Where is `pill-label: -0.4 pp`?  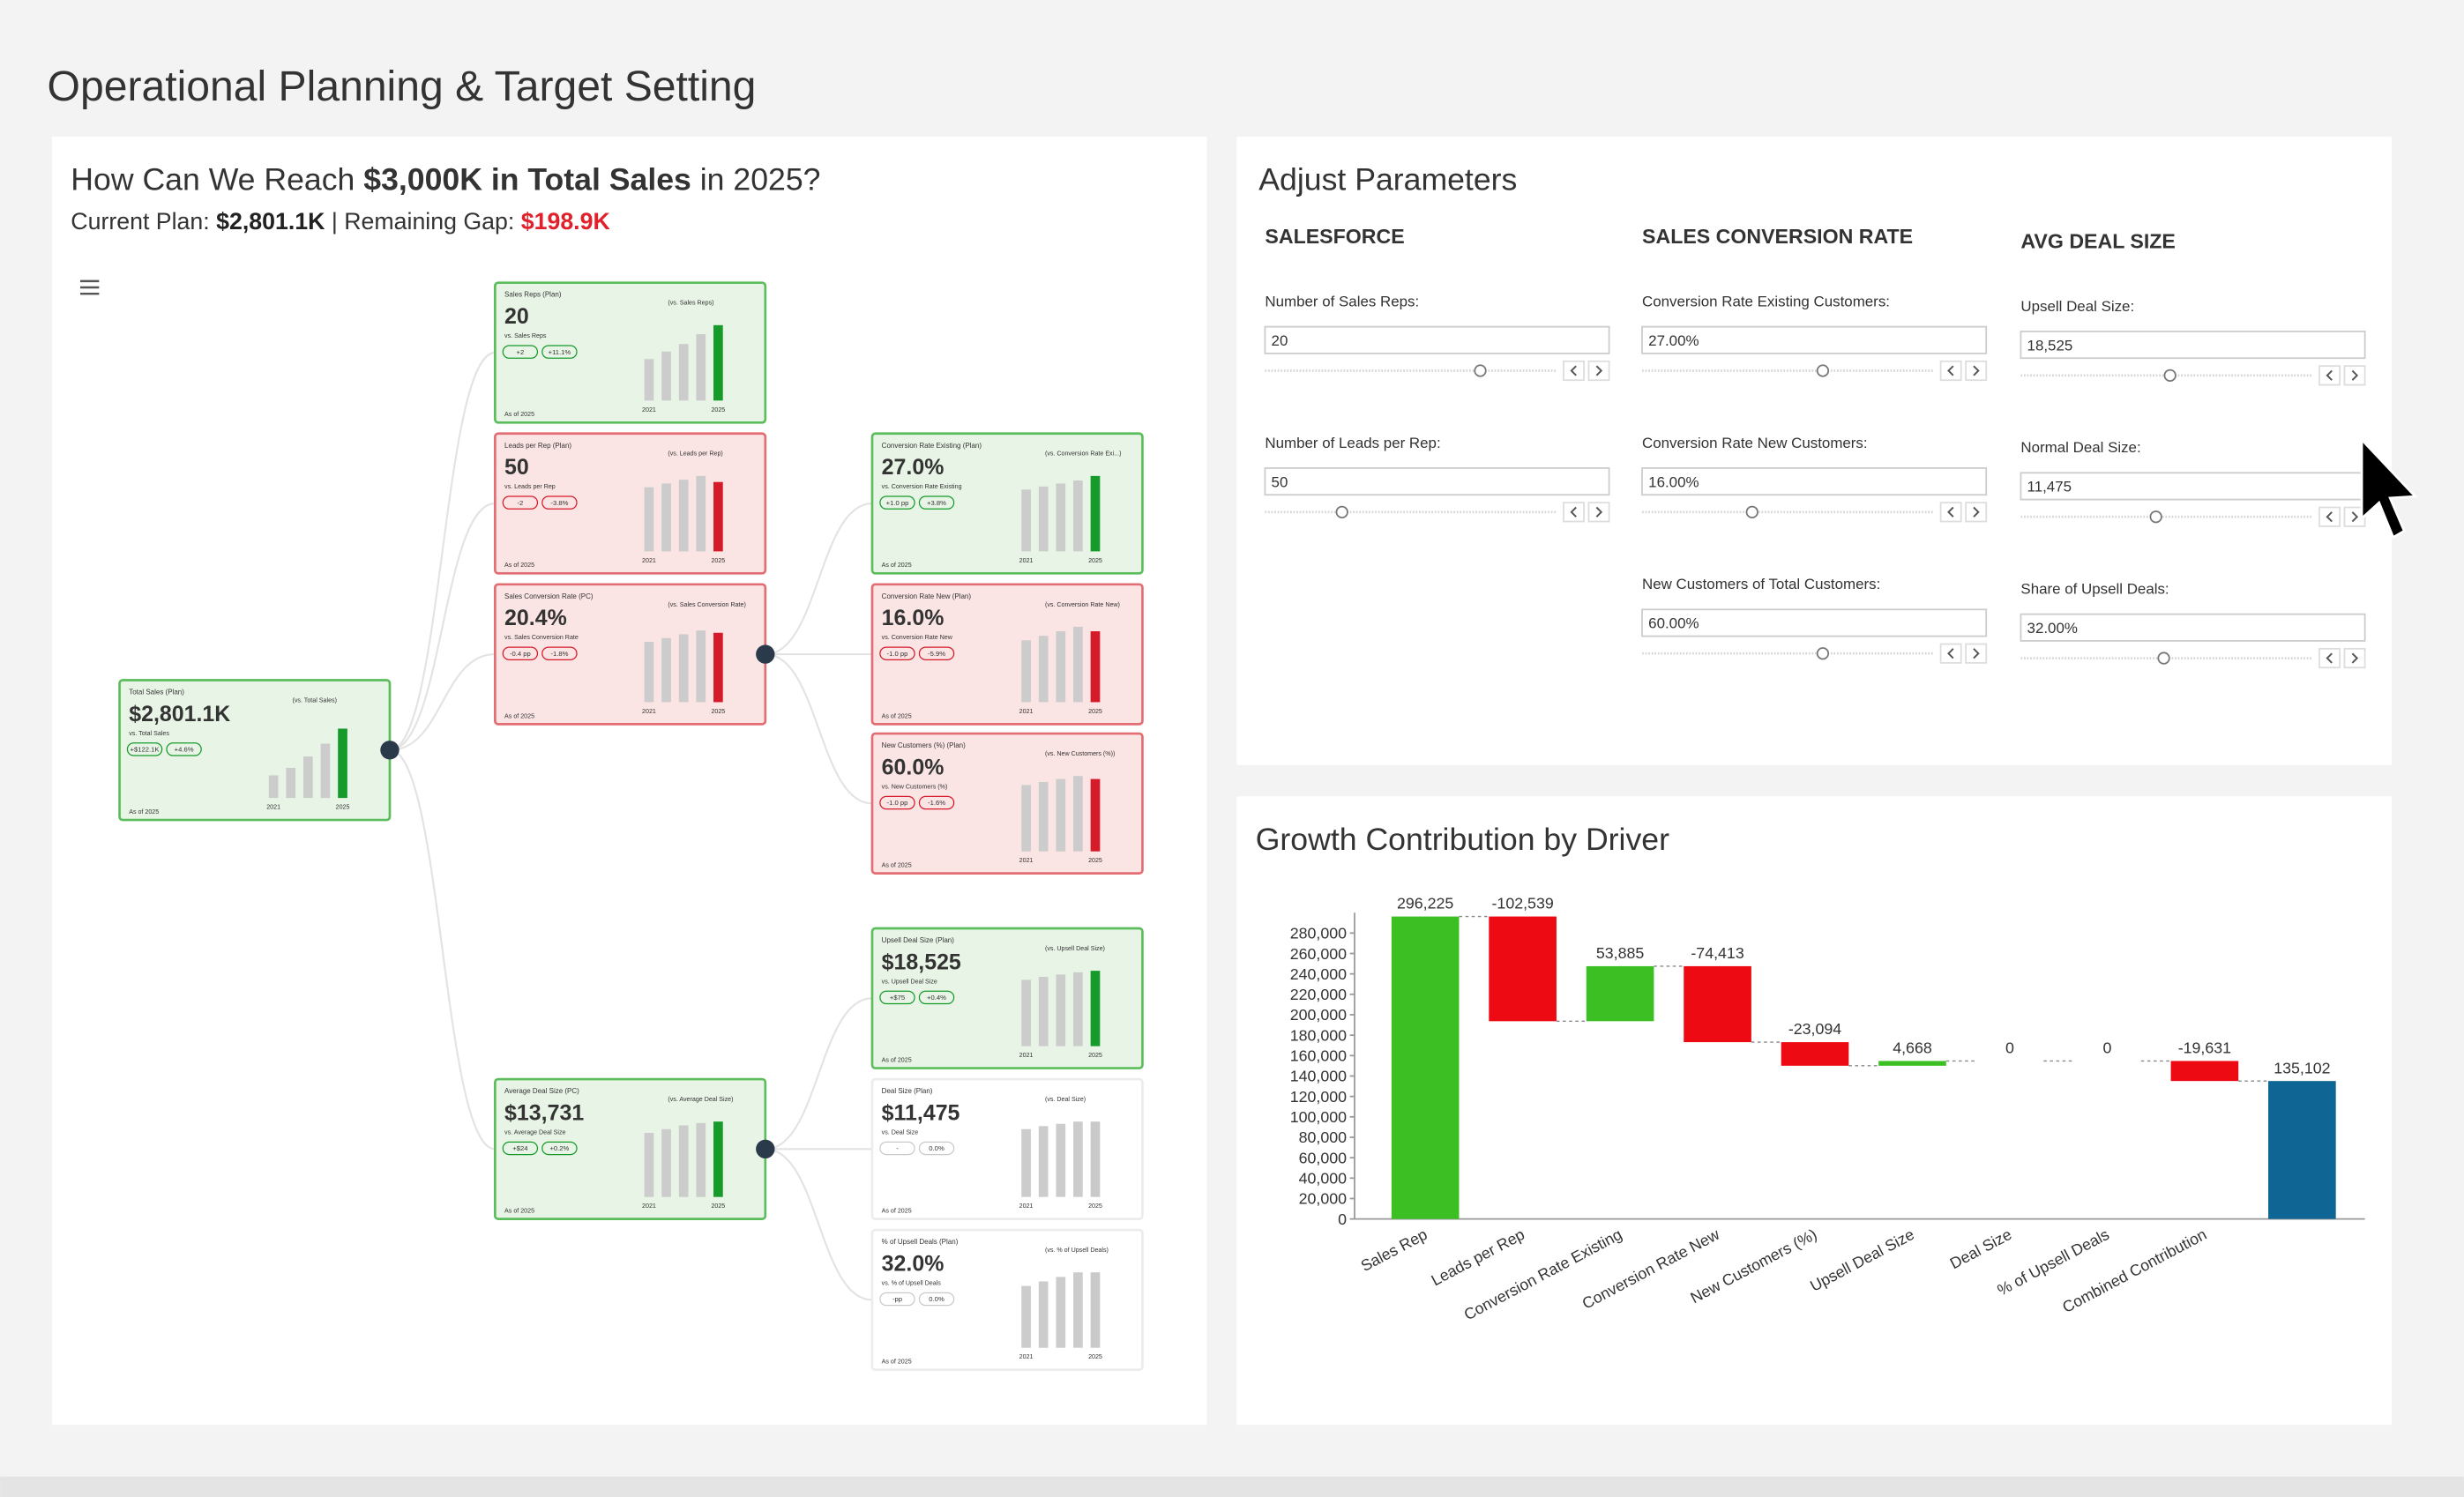
pill-label: -0.4 pp is located at coordinates (520, 654).